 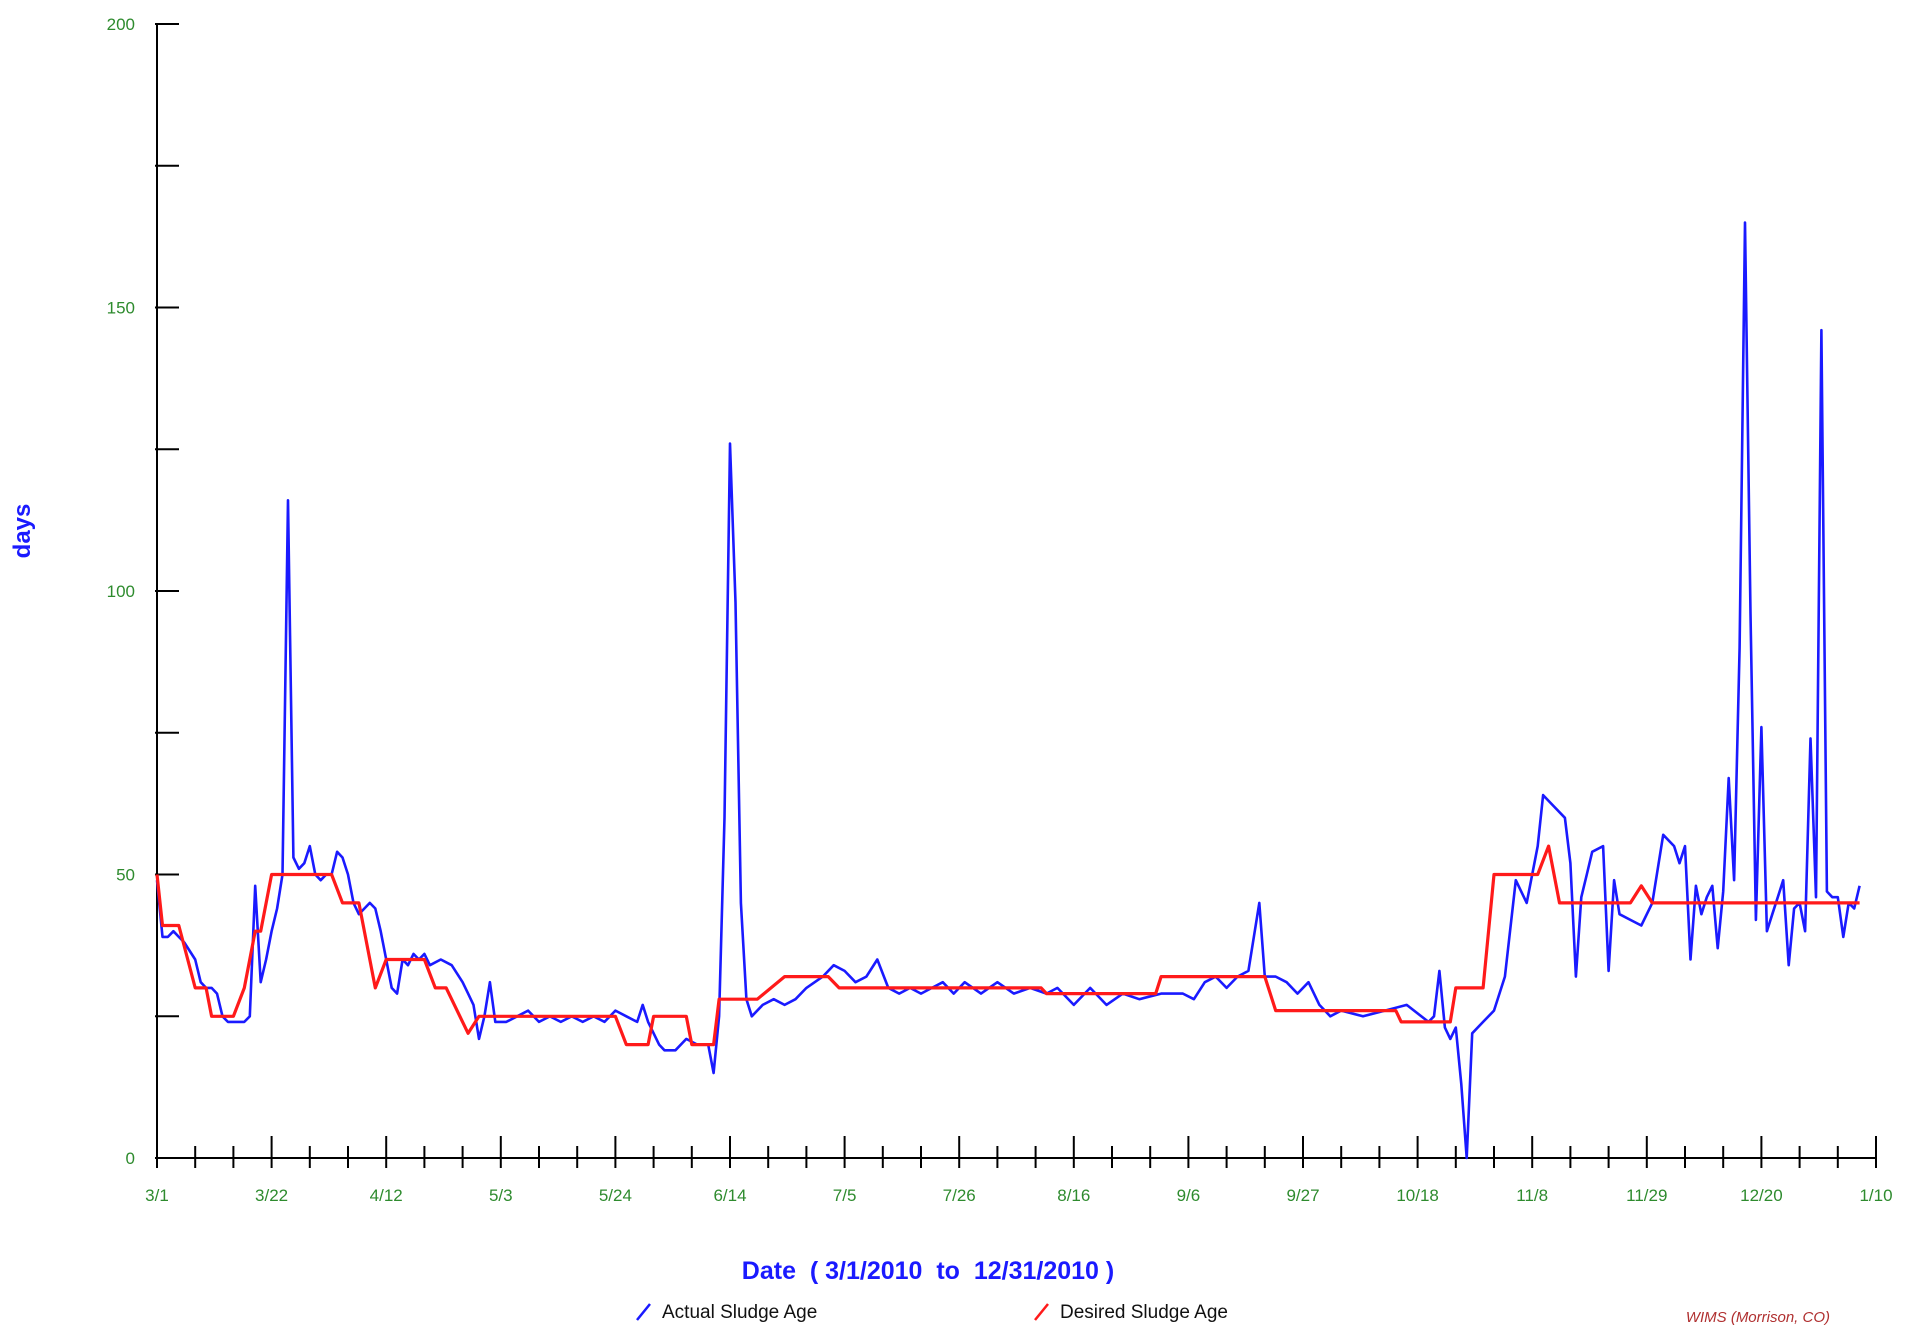 I want to click on x-tick-label-7-26: 7/26, so click(x=959, y=1195).